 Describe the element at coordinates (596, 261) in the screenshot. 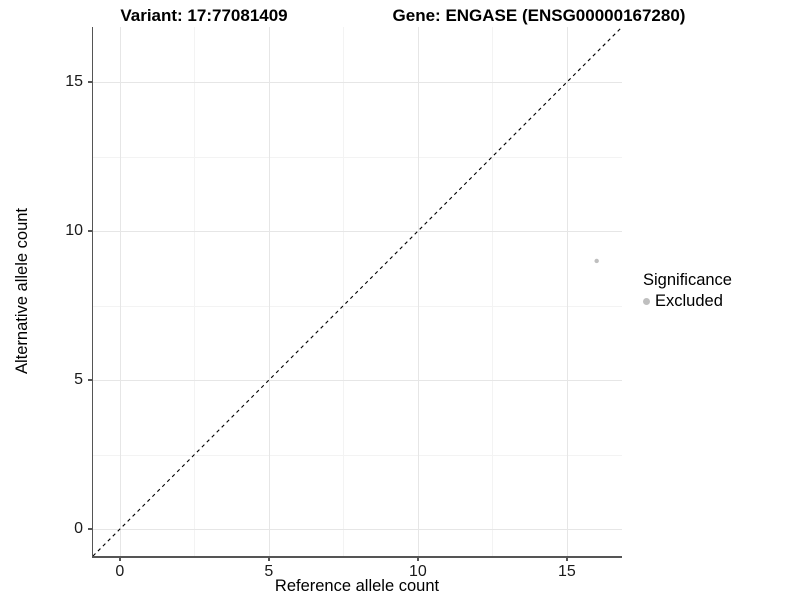

I see `data-point` at that location.